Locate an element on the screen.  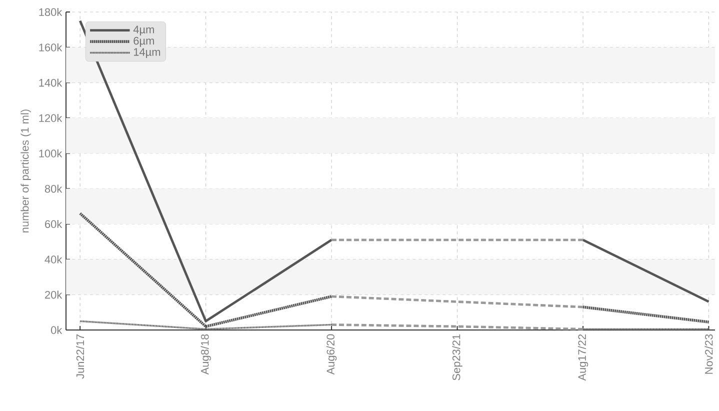
y-tick-label: 120k is located at coordinates (50, 118).